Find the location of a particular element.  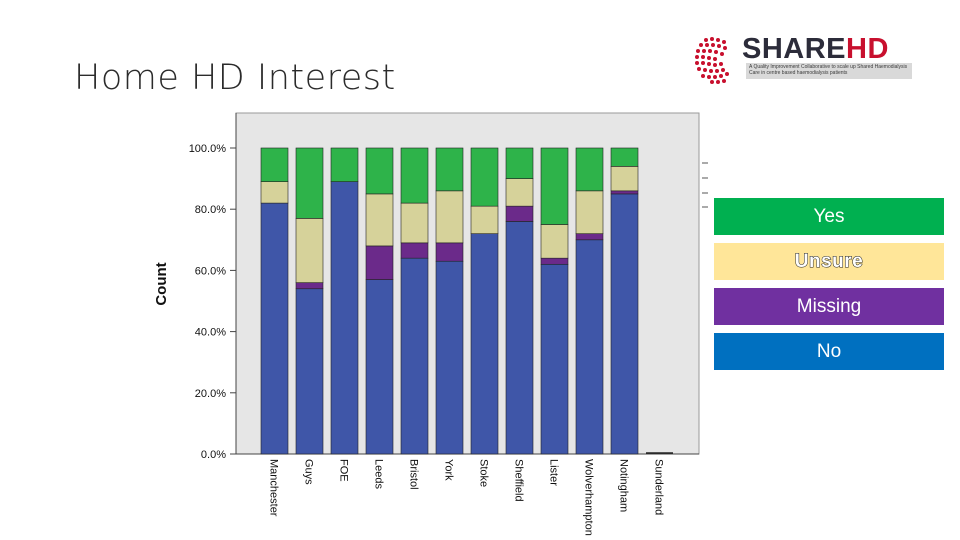

logo-wordmark: SHAREHD is located at coordinates (815, 49).